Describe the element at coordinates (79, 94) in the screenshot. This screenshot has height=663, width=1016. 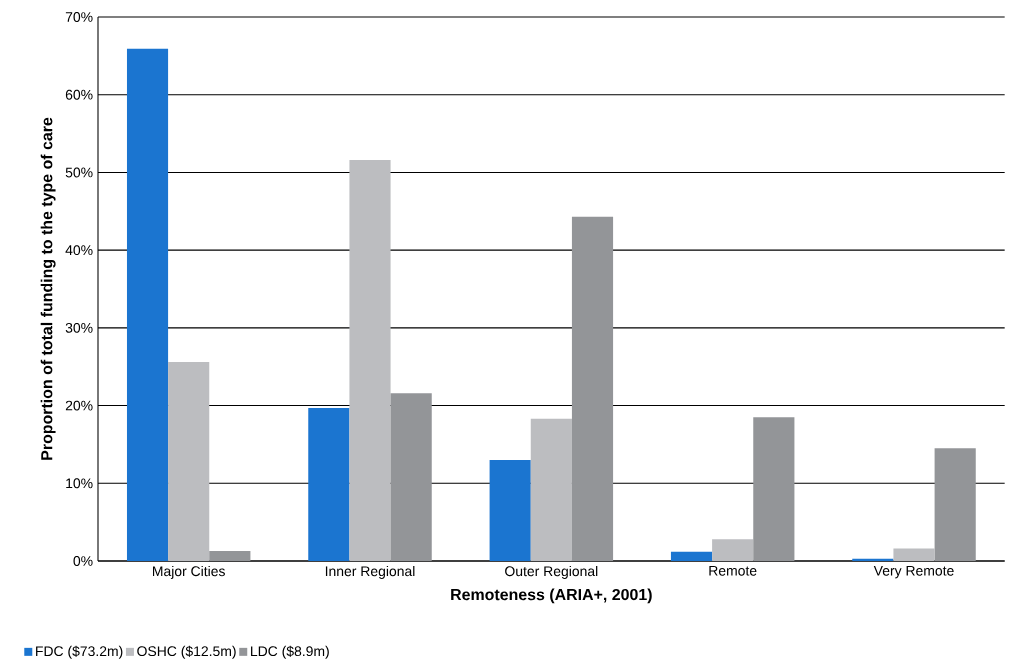
I see `y-tick-label: 60%` at that location.